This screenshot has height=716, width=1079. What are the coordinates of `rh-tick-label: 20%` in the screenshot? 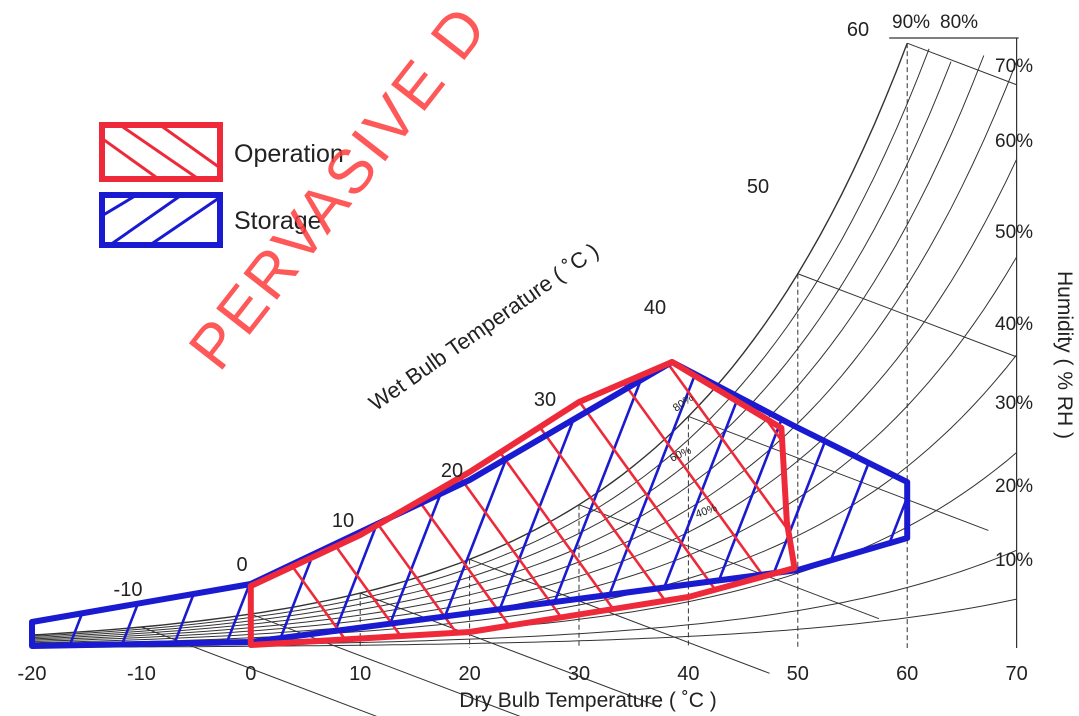 It's located at (1014, 486).